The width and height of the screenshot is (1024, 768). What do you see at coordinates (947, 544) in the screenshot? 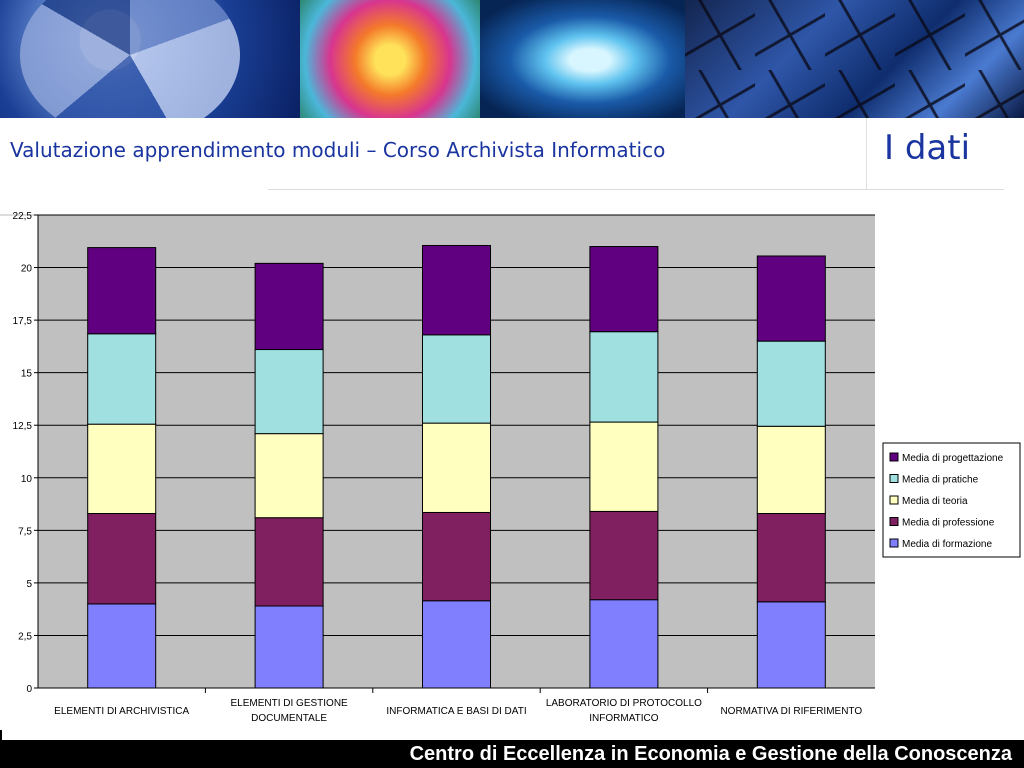
I see `legend-label: Media di formazione` at bounding box center [947, 544].